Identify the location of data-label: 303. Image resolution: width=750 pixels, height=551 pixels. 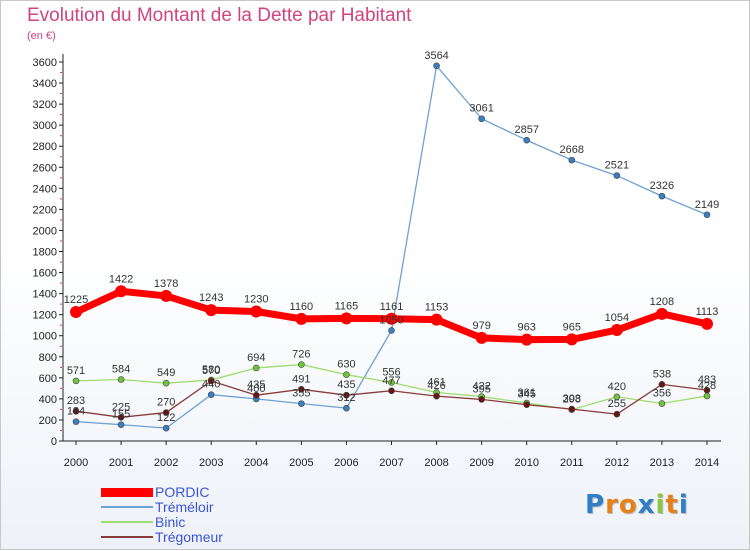
(572, 399).